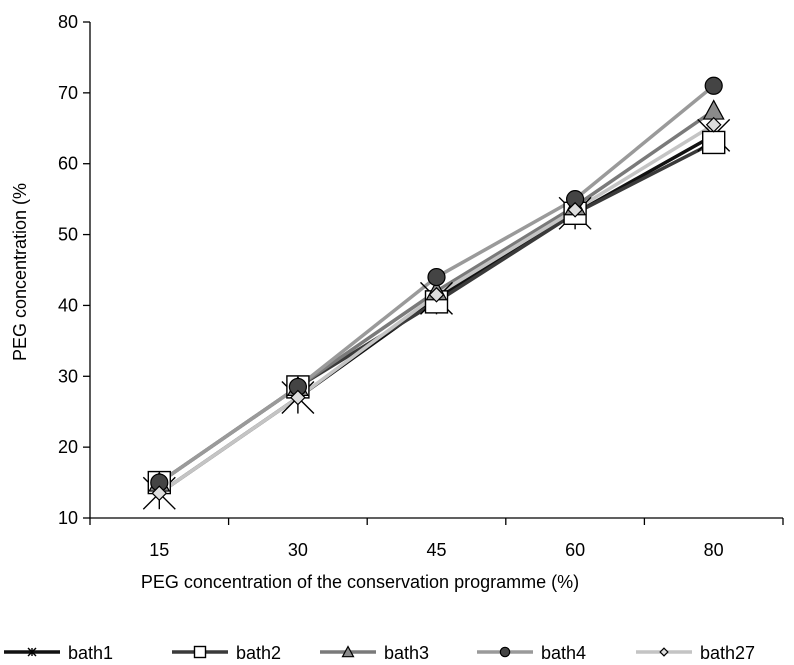 This screenshot has height=665, width=794. I want to click on y-axis-label: PEG concentration (%, so click(20, 272).